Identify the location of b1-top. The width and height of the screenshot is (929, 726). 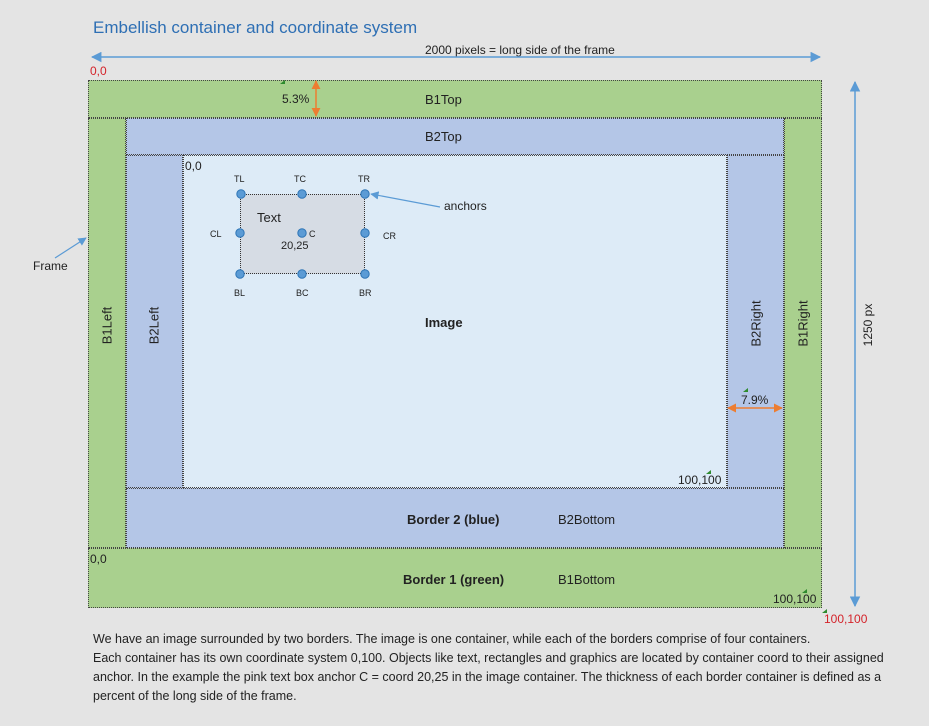
(455, 99).